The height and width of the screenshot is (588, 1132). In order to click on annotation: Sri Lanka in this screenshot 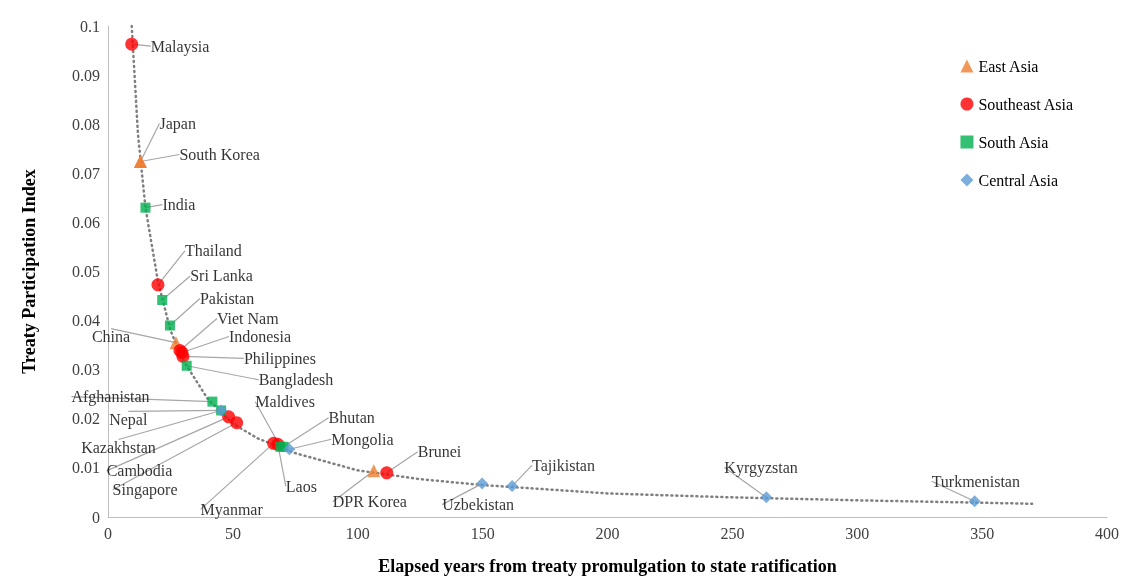, I will do `click(221, 276)`.